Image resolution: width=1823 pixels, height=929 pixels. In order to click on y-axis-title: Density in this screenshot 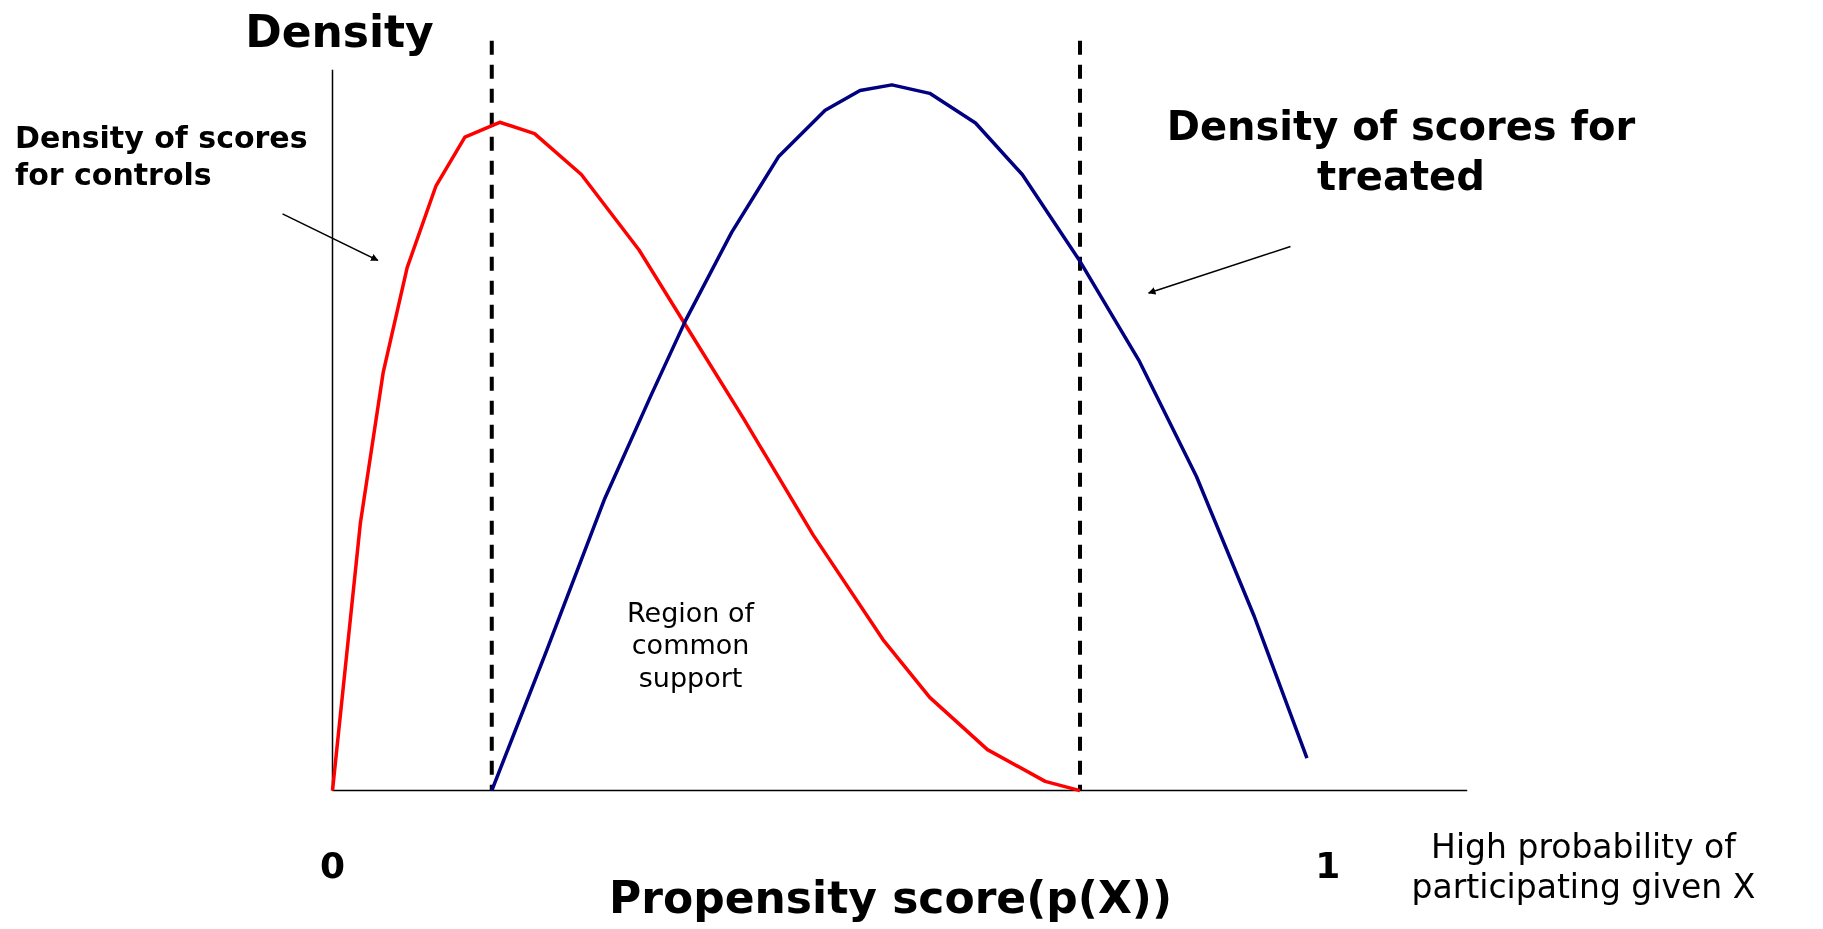, I will do `click(339, 31)`.